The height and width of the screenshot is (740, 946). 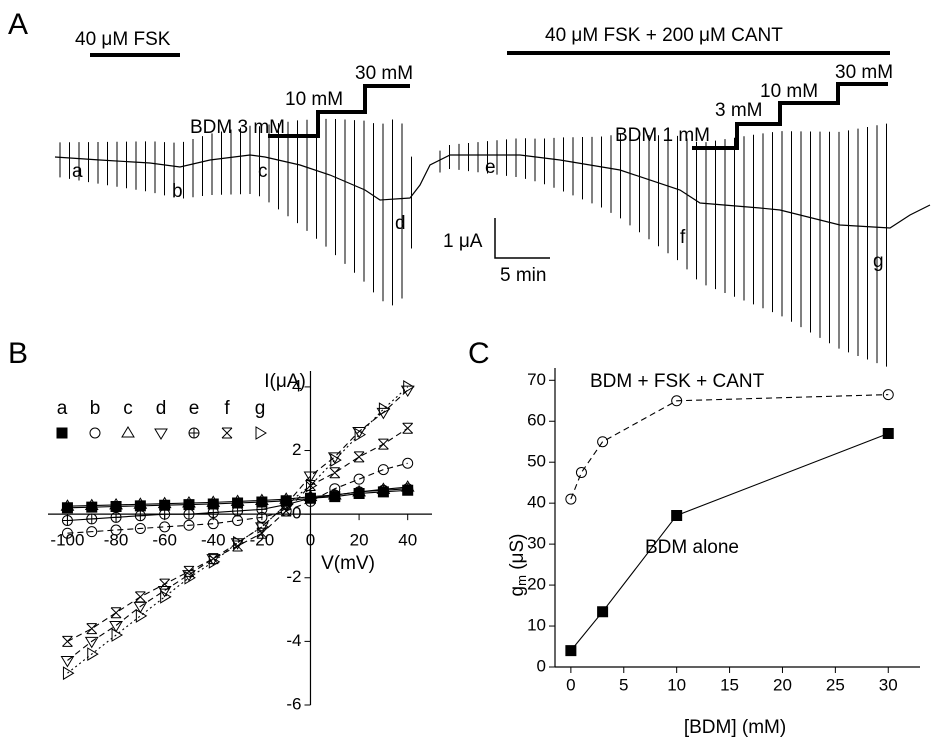 I want to click on time-point-label: e, so click(x=490, y=167).